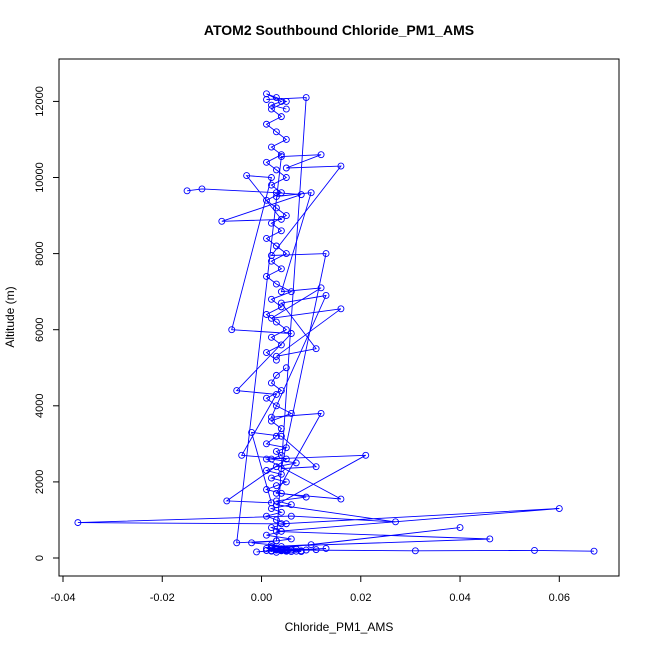 Image resolution: width=650 pixels, height=655 pixels. What do you see at coordinates (40, 482) in the screenshot?
I see `y-tick-label: 2000` at bounding box center [40, 482].